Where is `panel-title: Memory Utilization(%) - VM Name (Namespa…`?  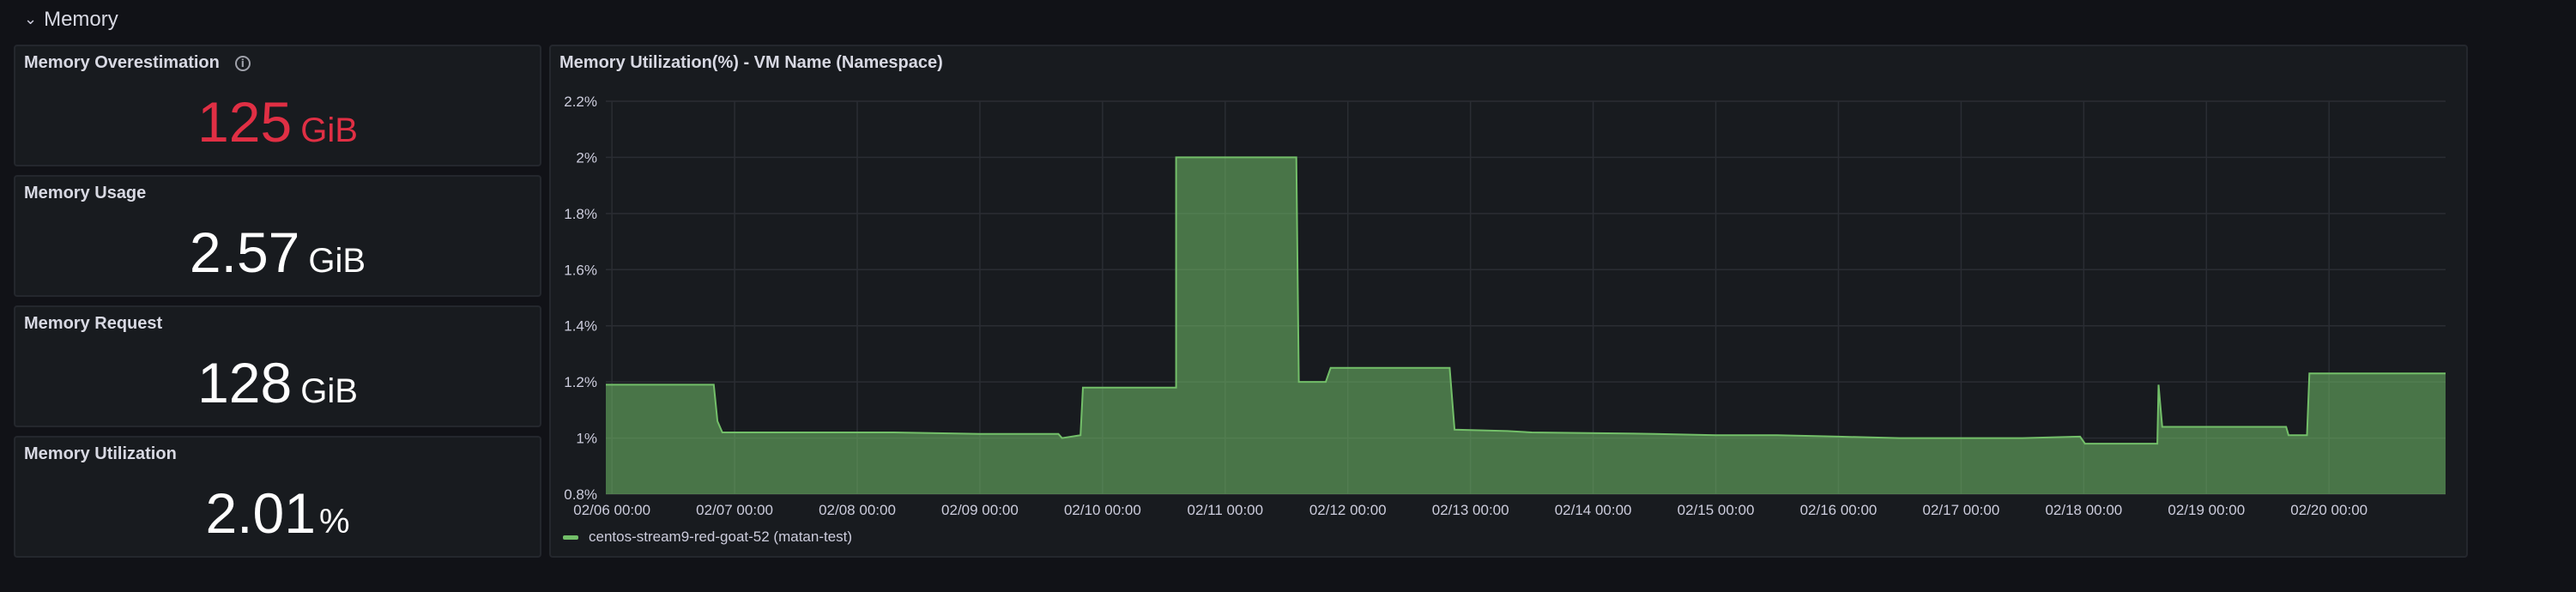
panel-title: Memory Utilization(%) - VM Name (Namespa… is located at coordinates (751, 63).